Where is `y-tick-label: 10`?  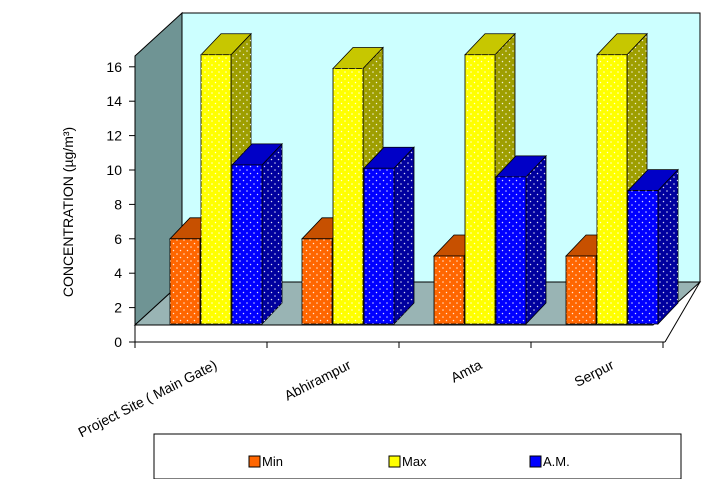 y-tick-label: 10 is located at coordinates (114, 170).